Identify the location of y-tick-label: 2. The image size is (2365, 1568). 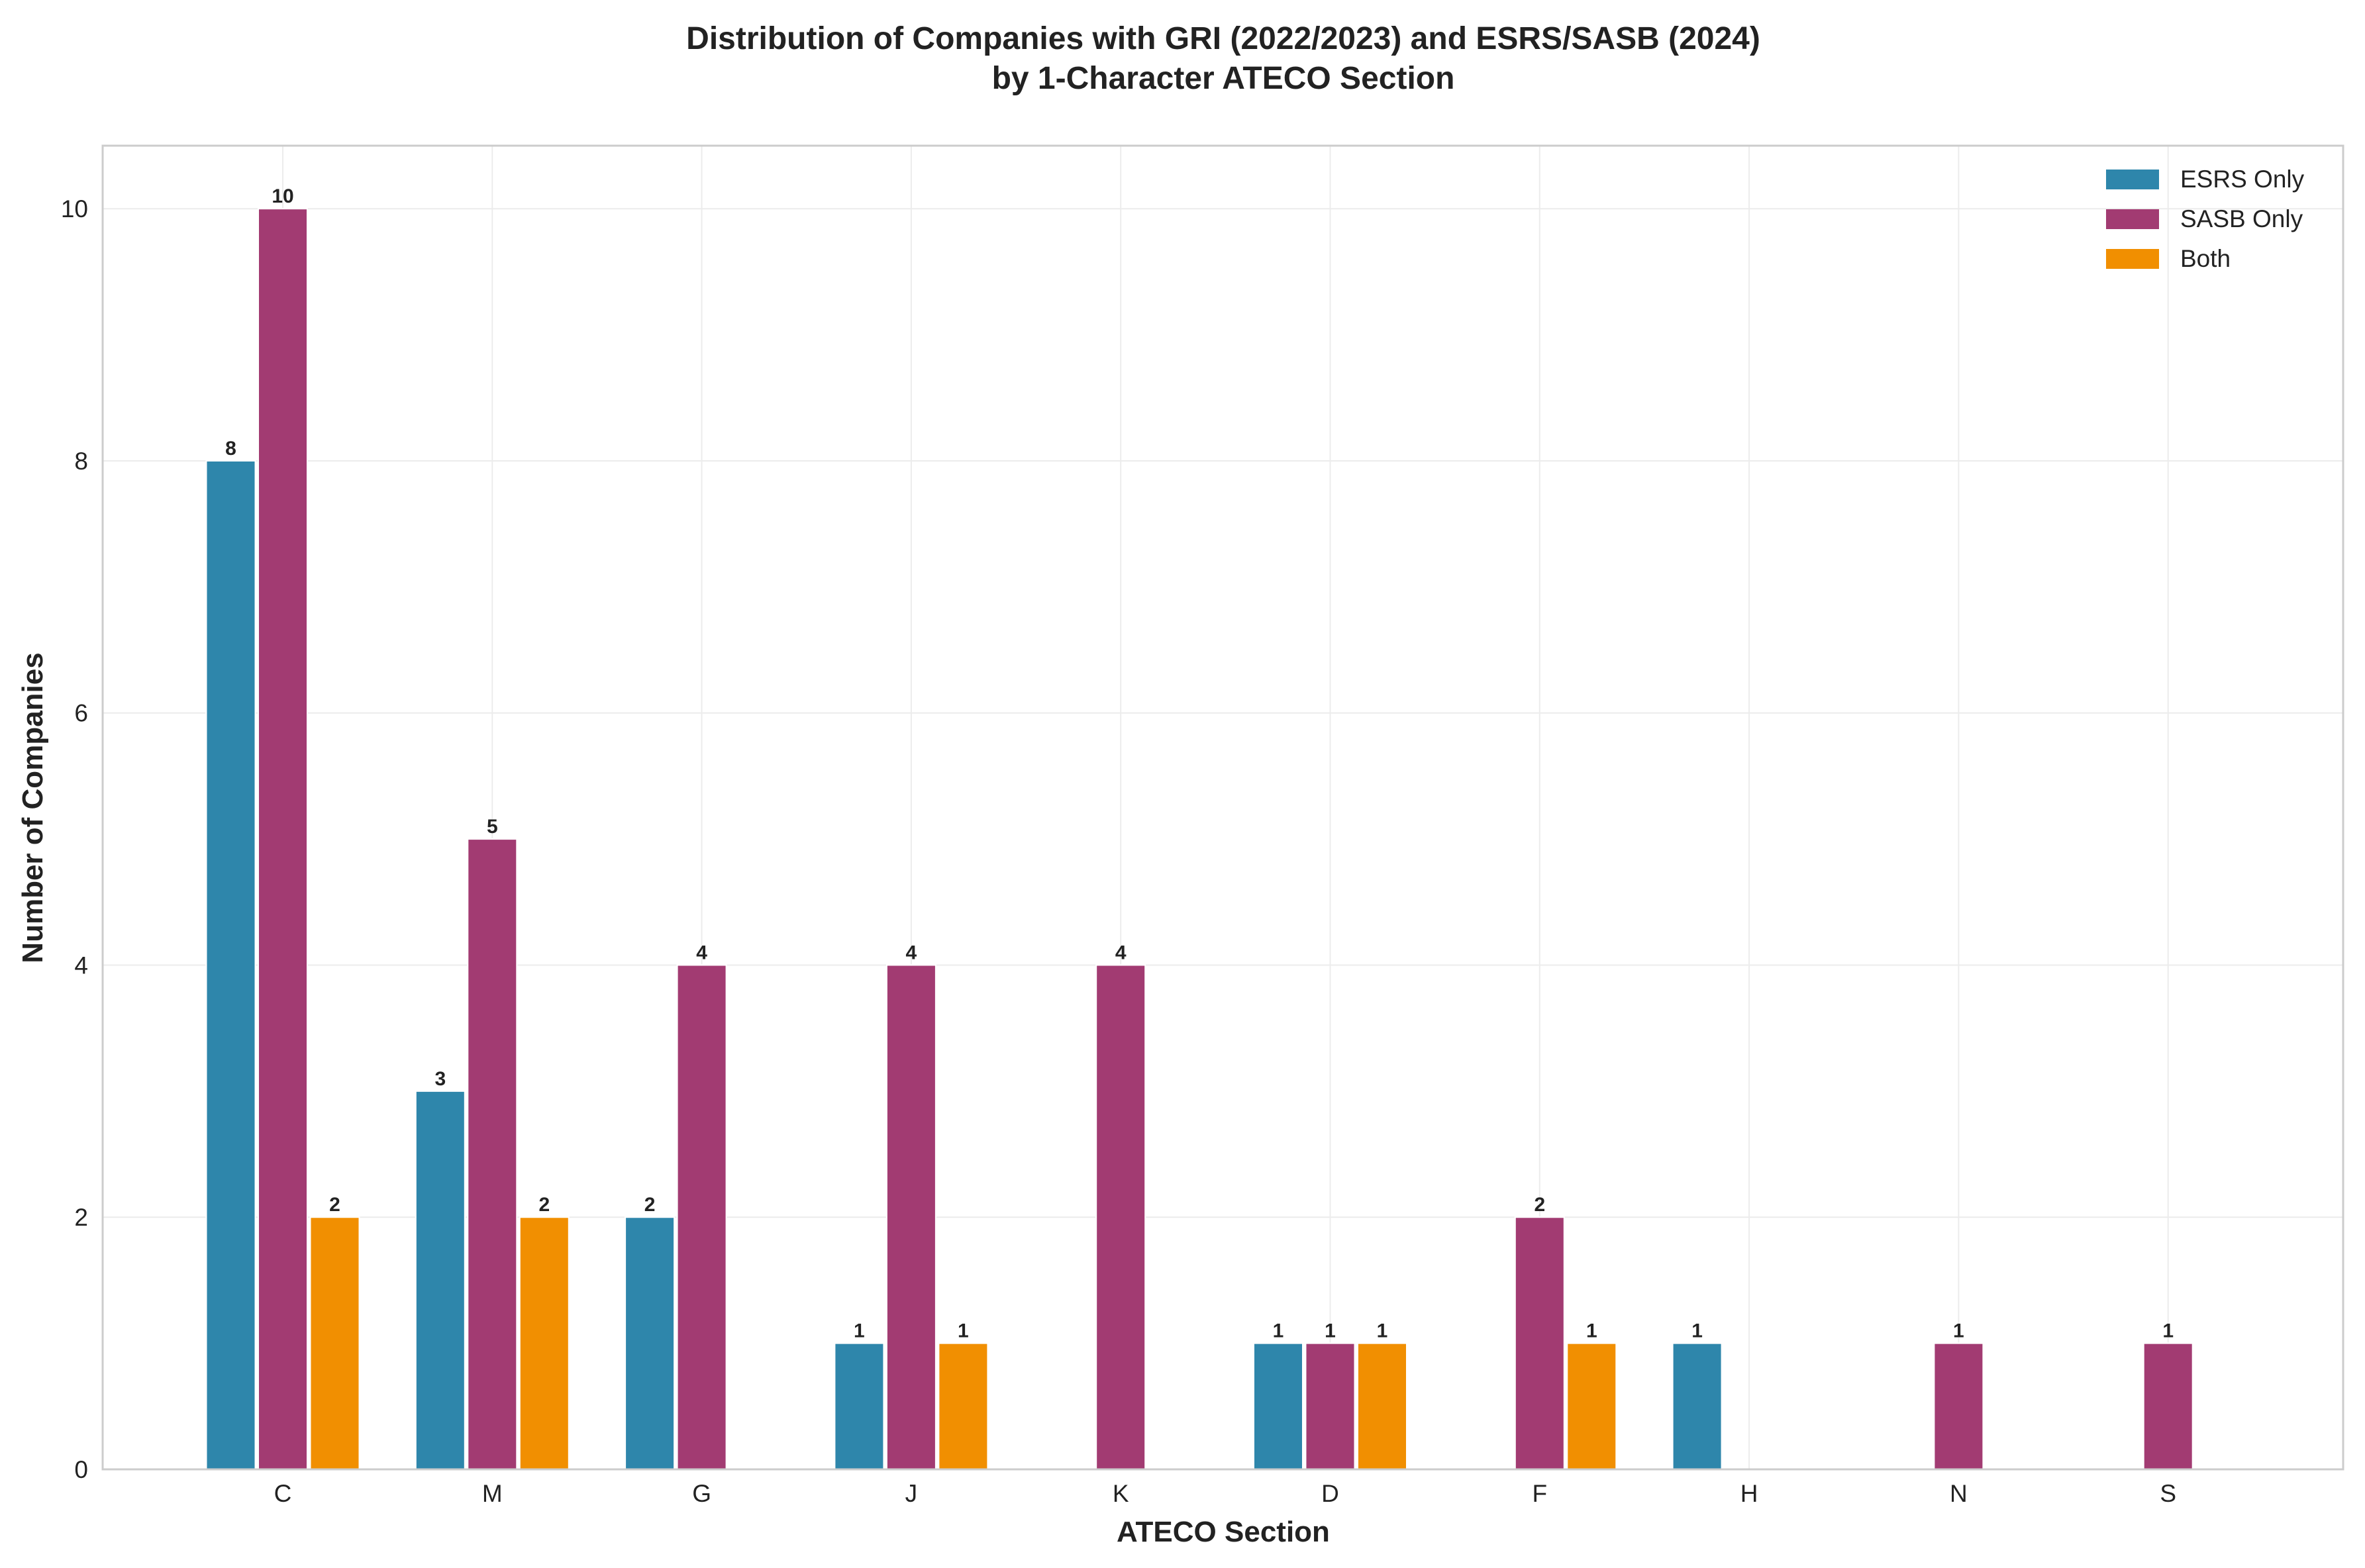
(81, 1217).